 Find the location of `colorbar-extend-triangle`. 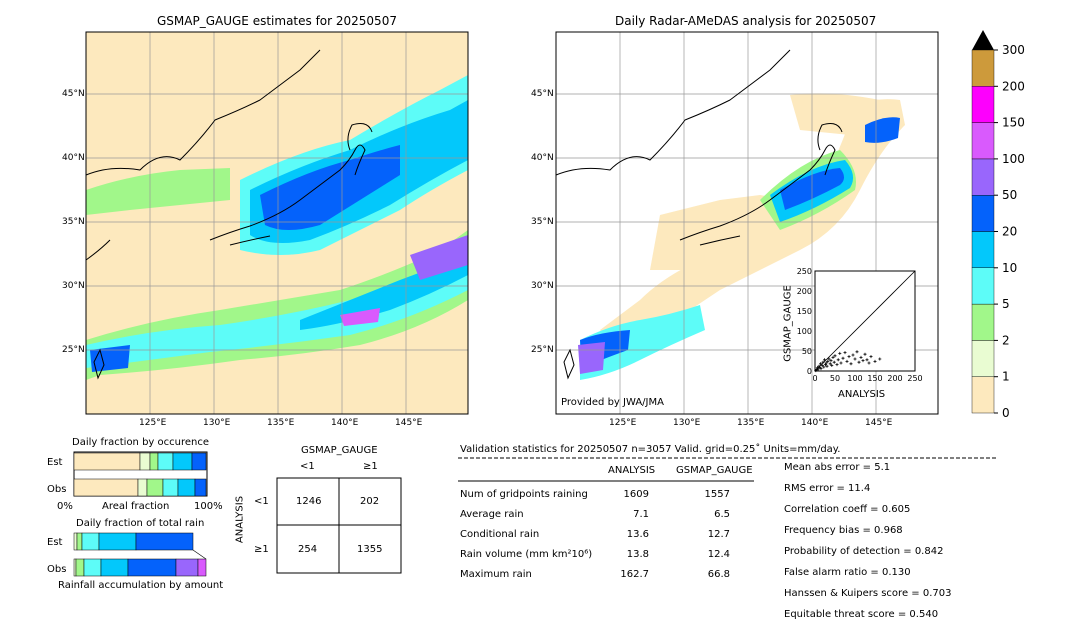

colorbar-extend-triangle is located at coordinates (983, 40).